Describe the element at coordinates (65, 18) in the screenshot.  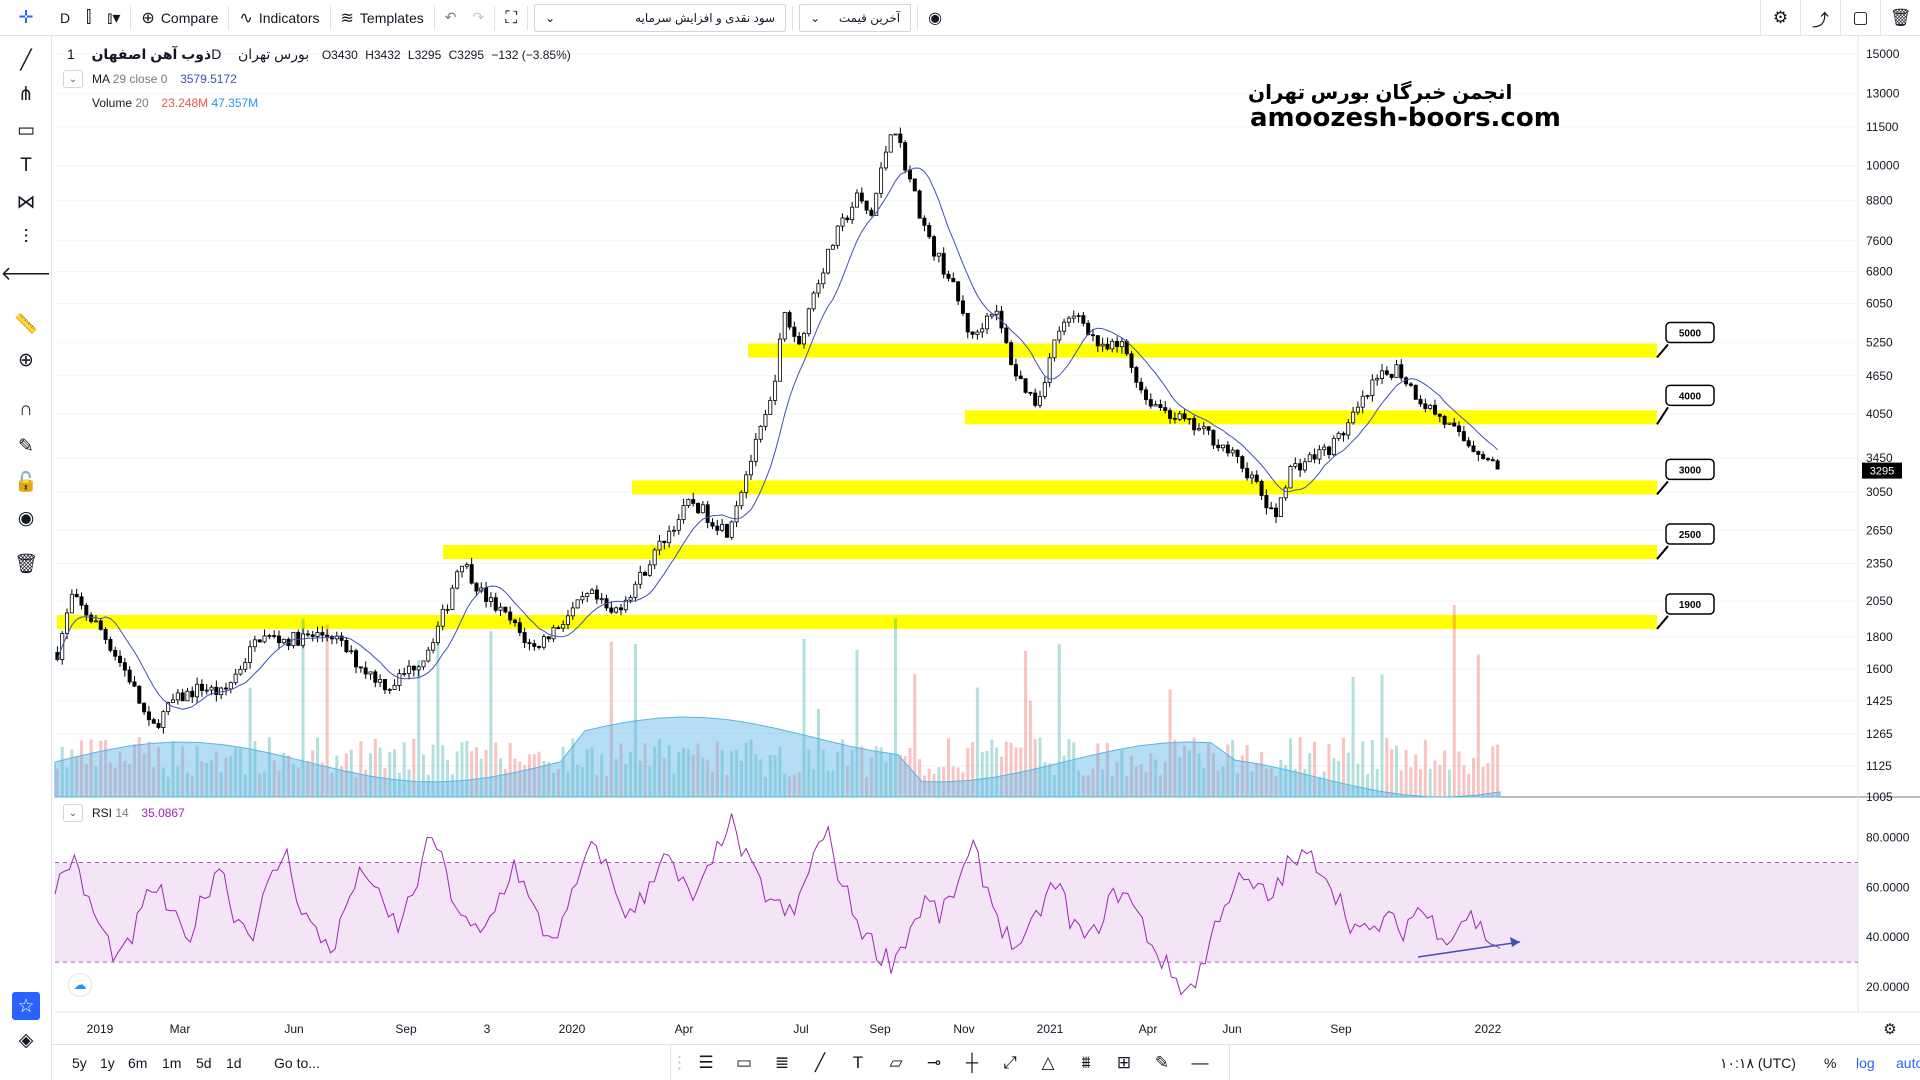
I see `interval-button: D` at that location.